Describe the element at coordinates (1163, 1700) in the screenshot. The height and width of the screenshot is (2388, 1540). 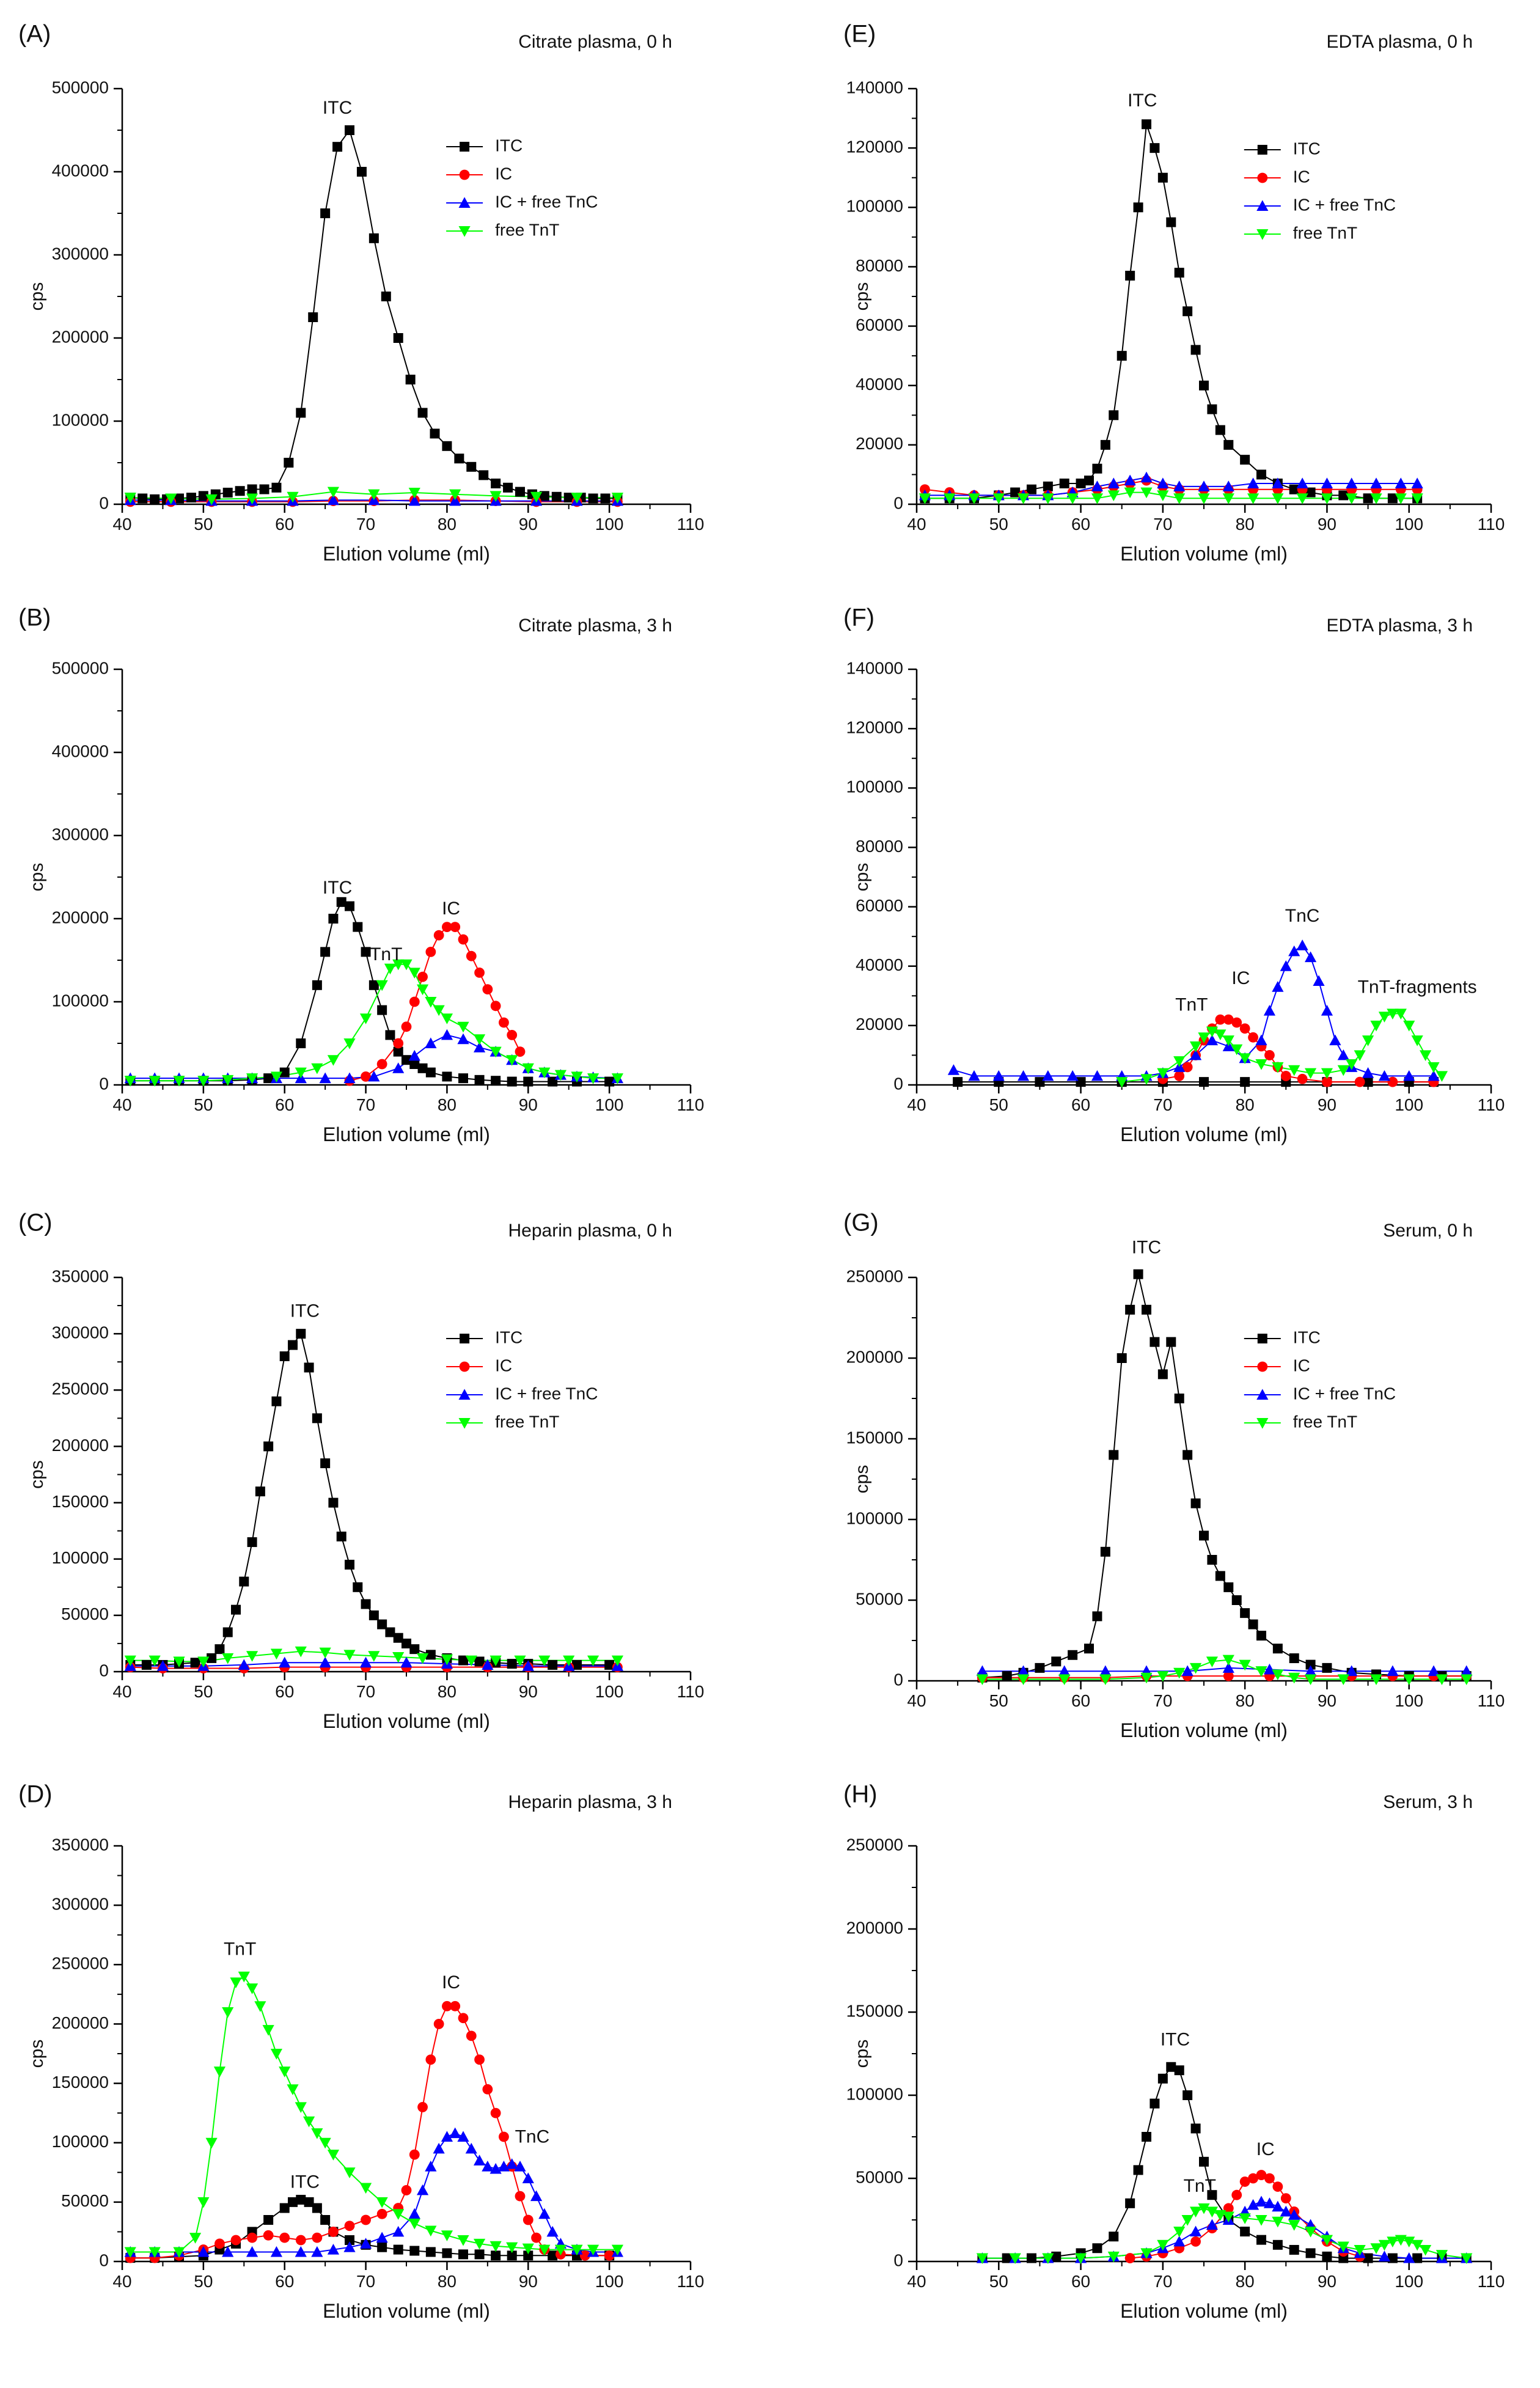
I see `x-tick-label: 70` at that location.